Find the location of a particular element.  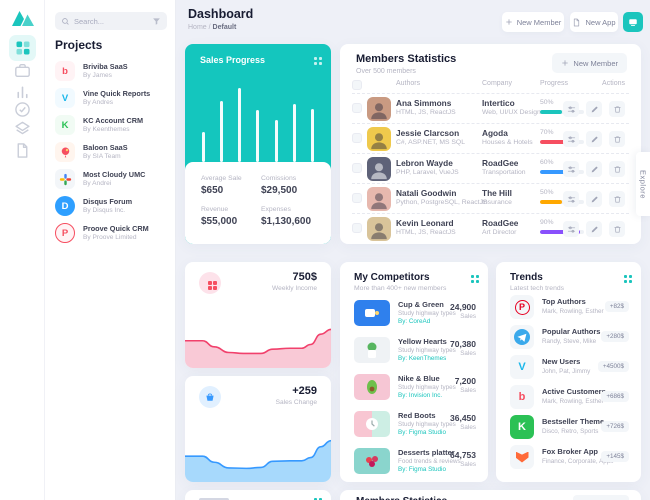

search-icon is located at coordinates (65, 21).